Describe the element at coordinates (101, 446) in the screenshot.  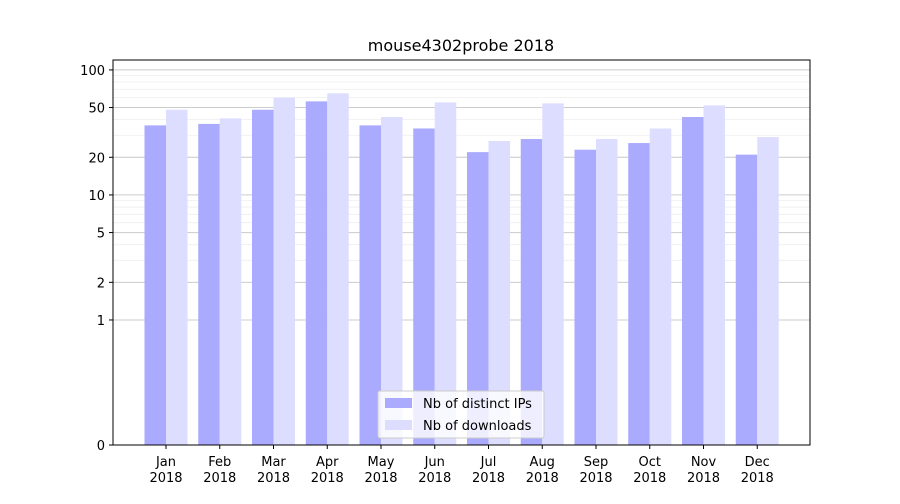
I see `y-tick-label: 0` at that location.